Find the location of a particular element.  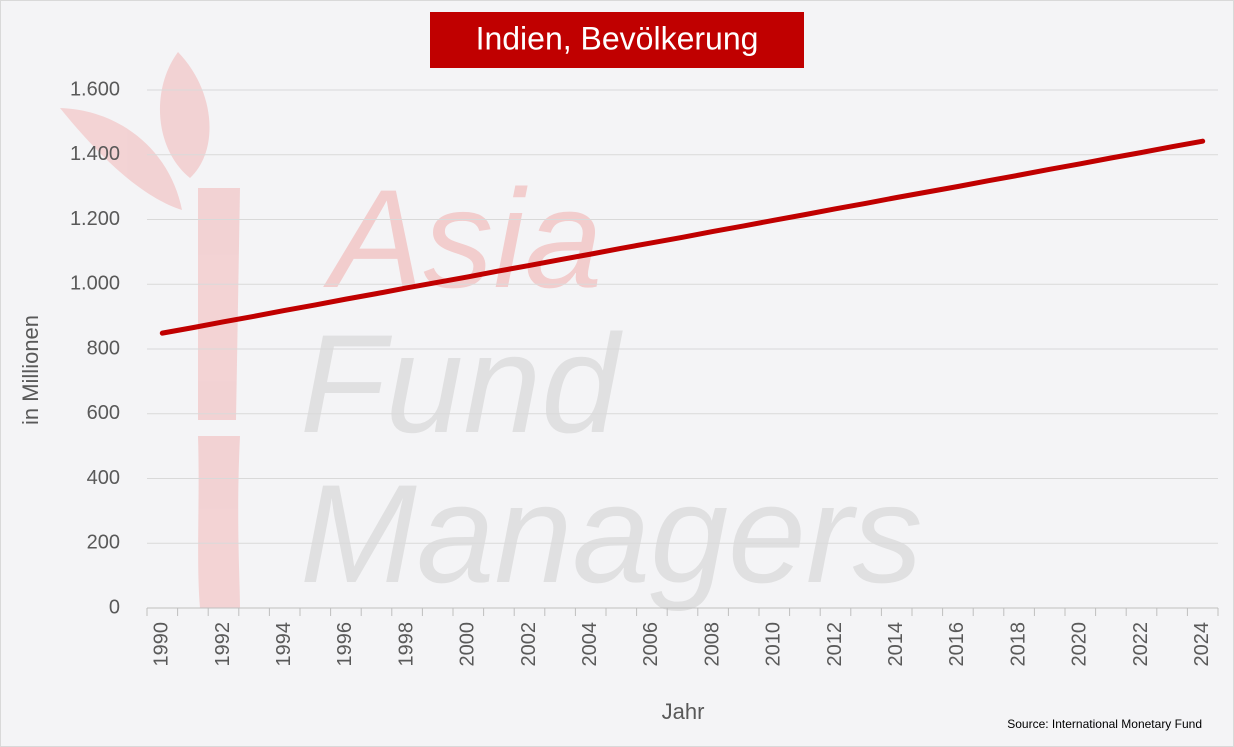

y-tick-label: 600 is located at coordinates (103, 413).